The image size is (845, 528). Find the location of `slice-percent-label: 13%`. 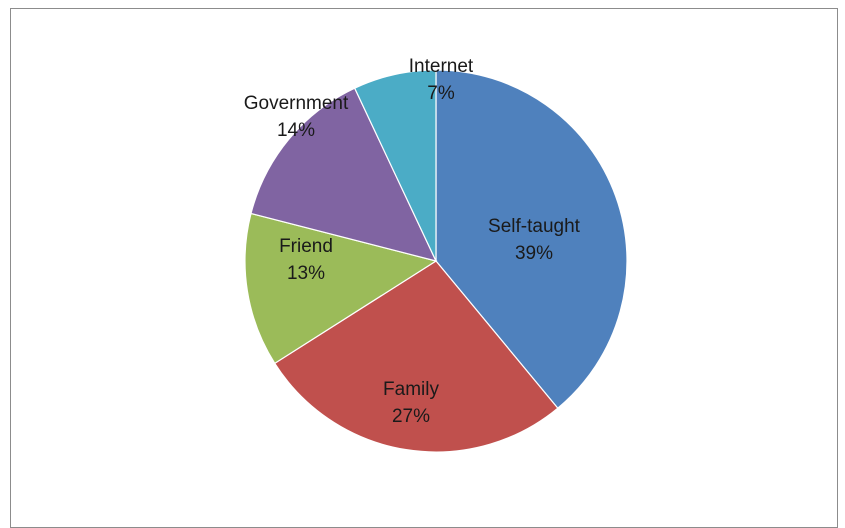

slice-percent-label: 13% is located at coordinates (306, 273).